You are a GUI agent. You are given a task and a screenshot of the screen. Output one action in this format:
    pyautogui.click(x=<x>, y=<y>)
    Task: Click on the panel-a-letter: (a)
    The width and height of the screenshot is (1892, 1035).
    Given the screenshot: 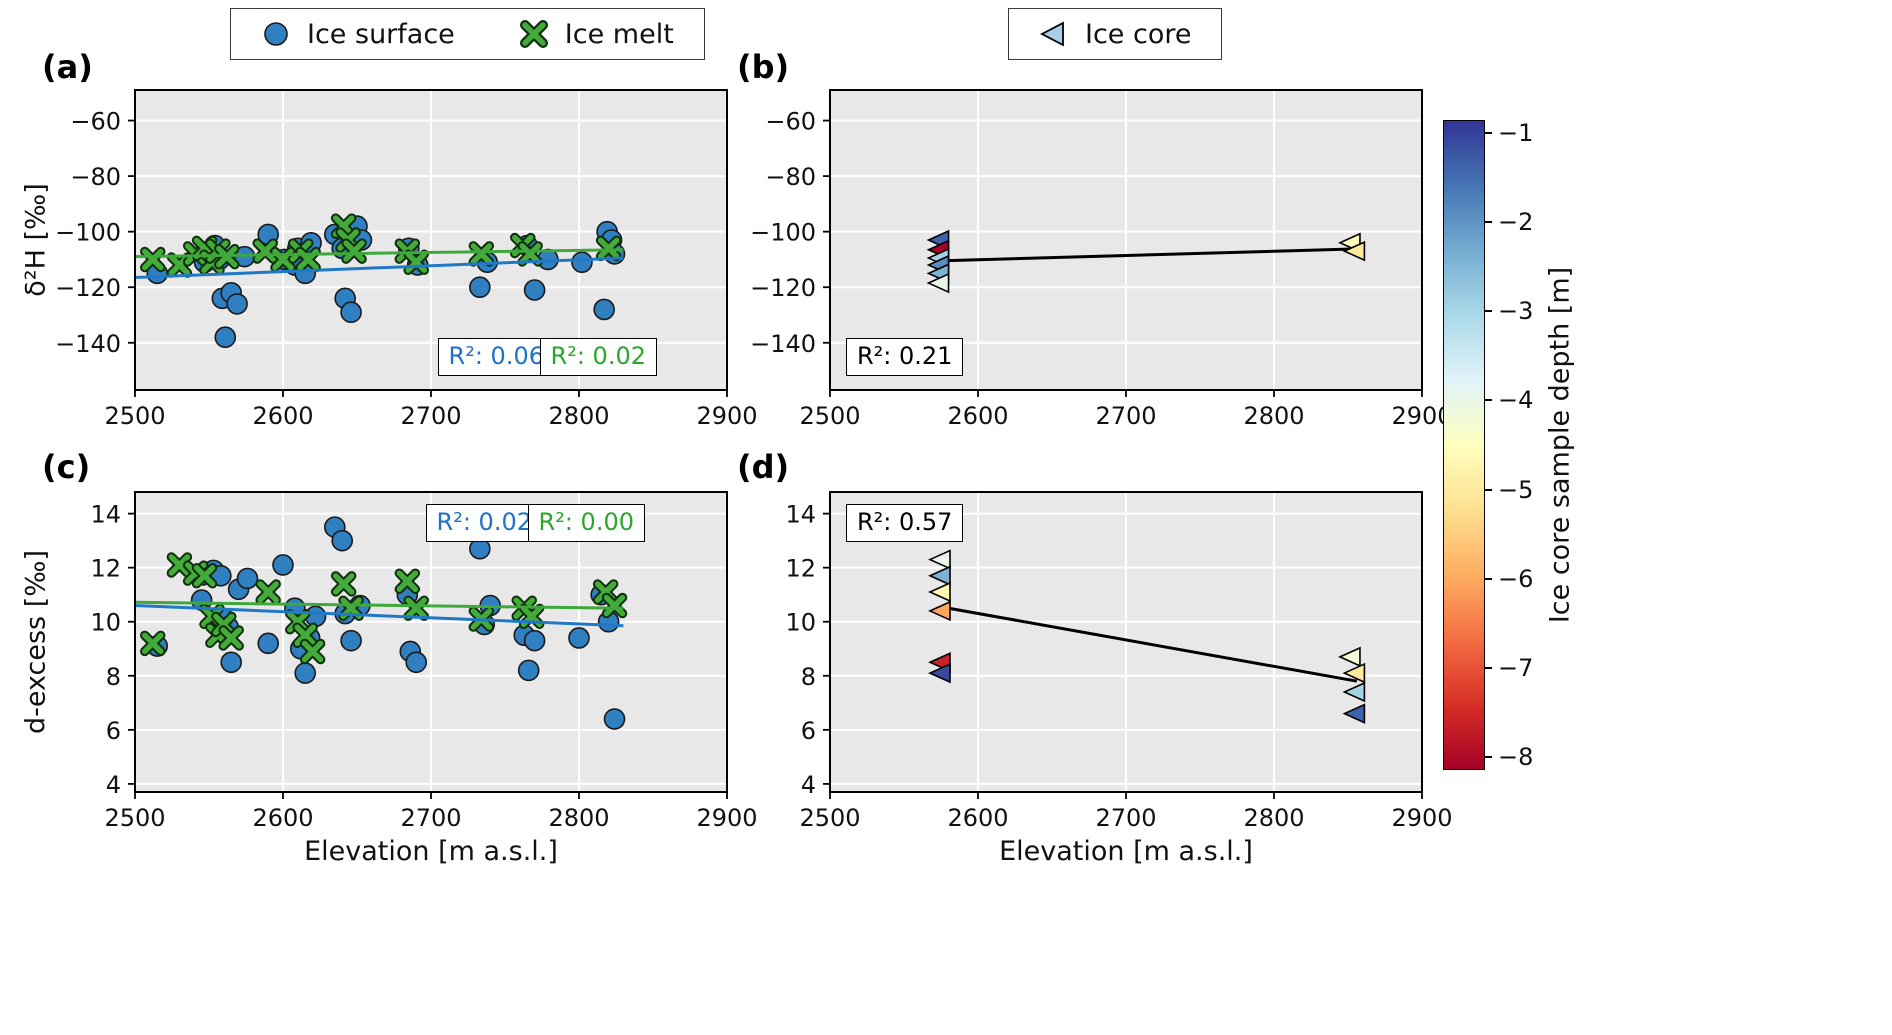 What is the action you would take?
    pyautogui.click(x=67, y=67)
    